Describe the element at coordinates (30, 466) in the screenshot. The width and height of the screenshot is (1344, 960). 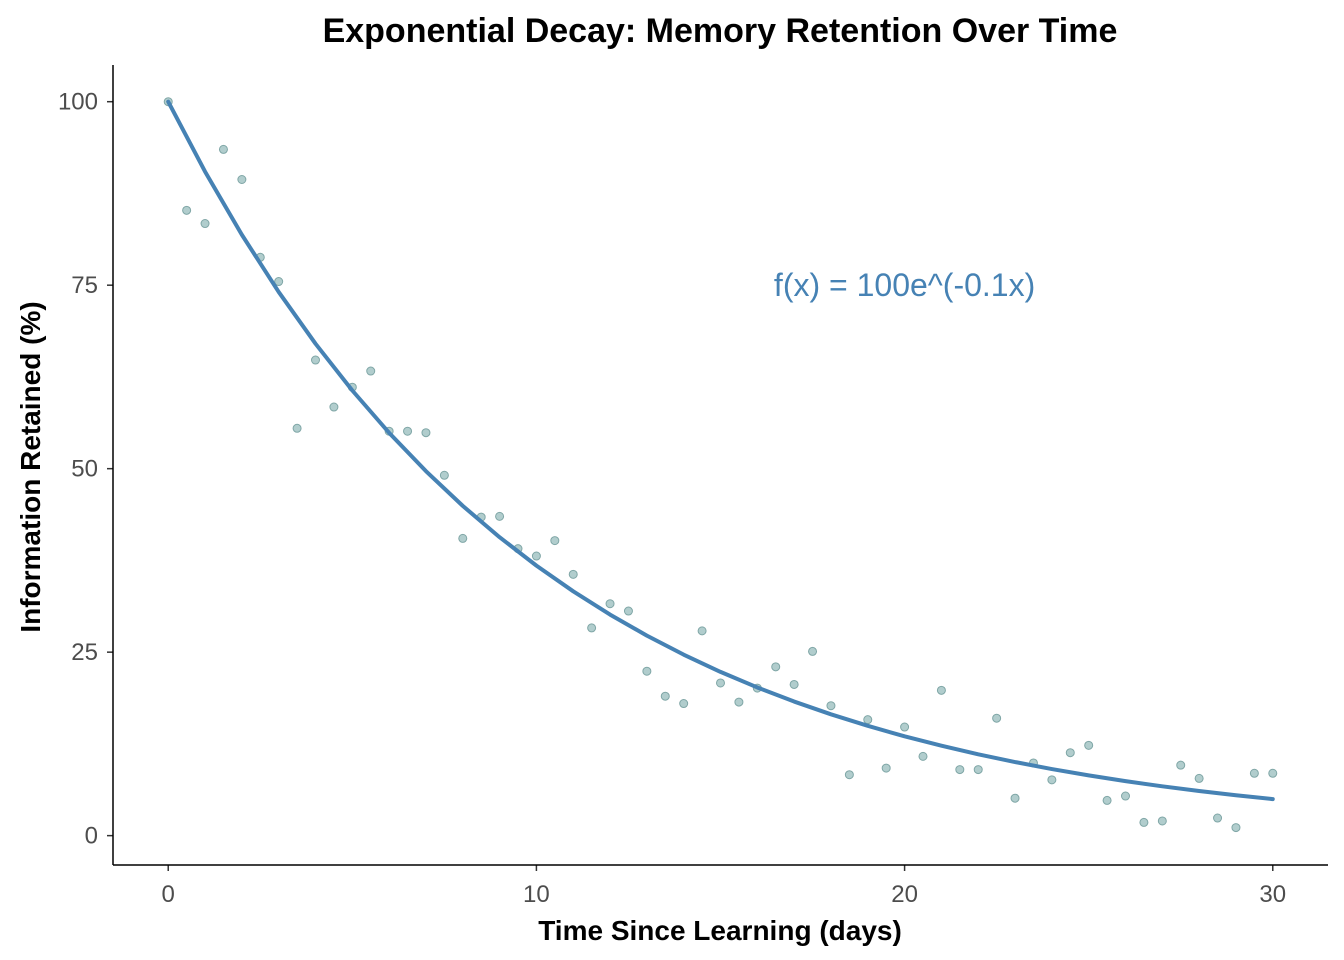
I see `y-axis-title: Information Retained (%)` at that location.